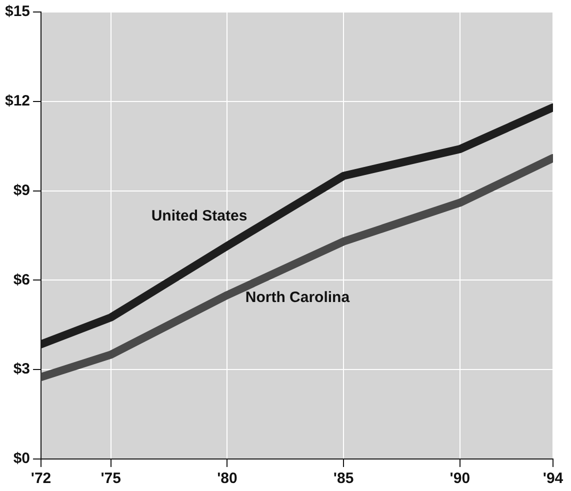 The width and height of the screenshot is (571, 491). I want to click on series-label: United States, so click(199, 216).